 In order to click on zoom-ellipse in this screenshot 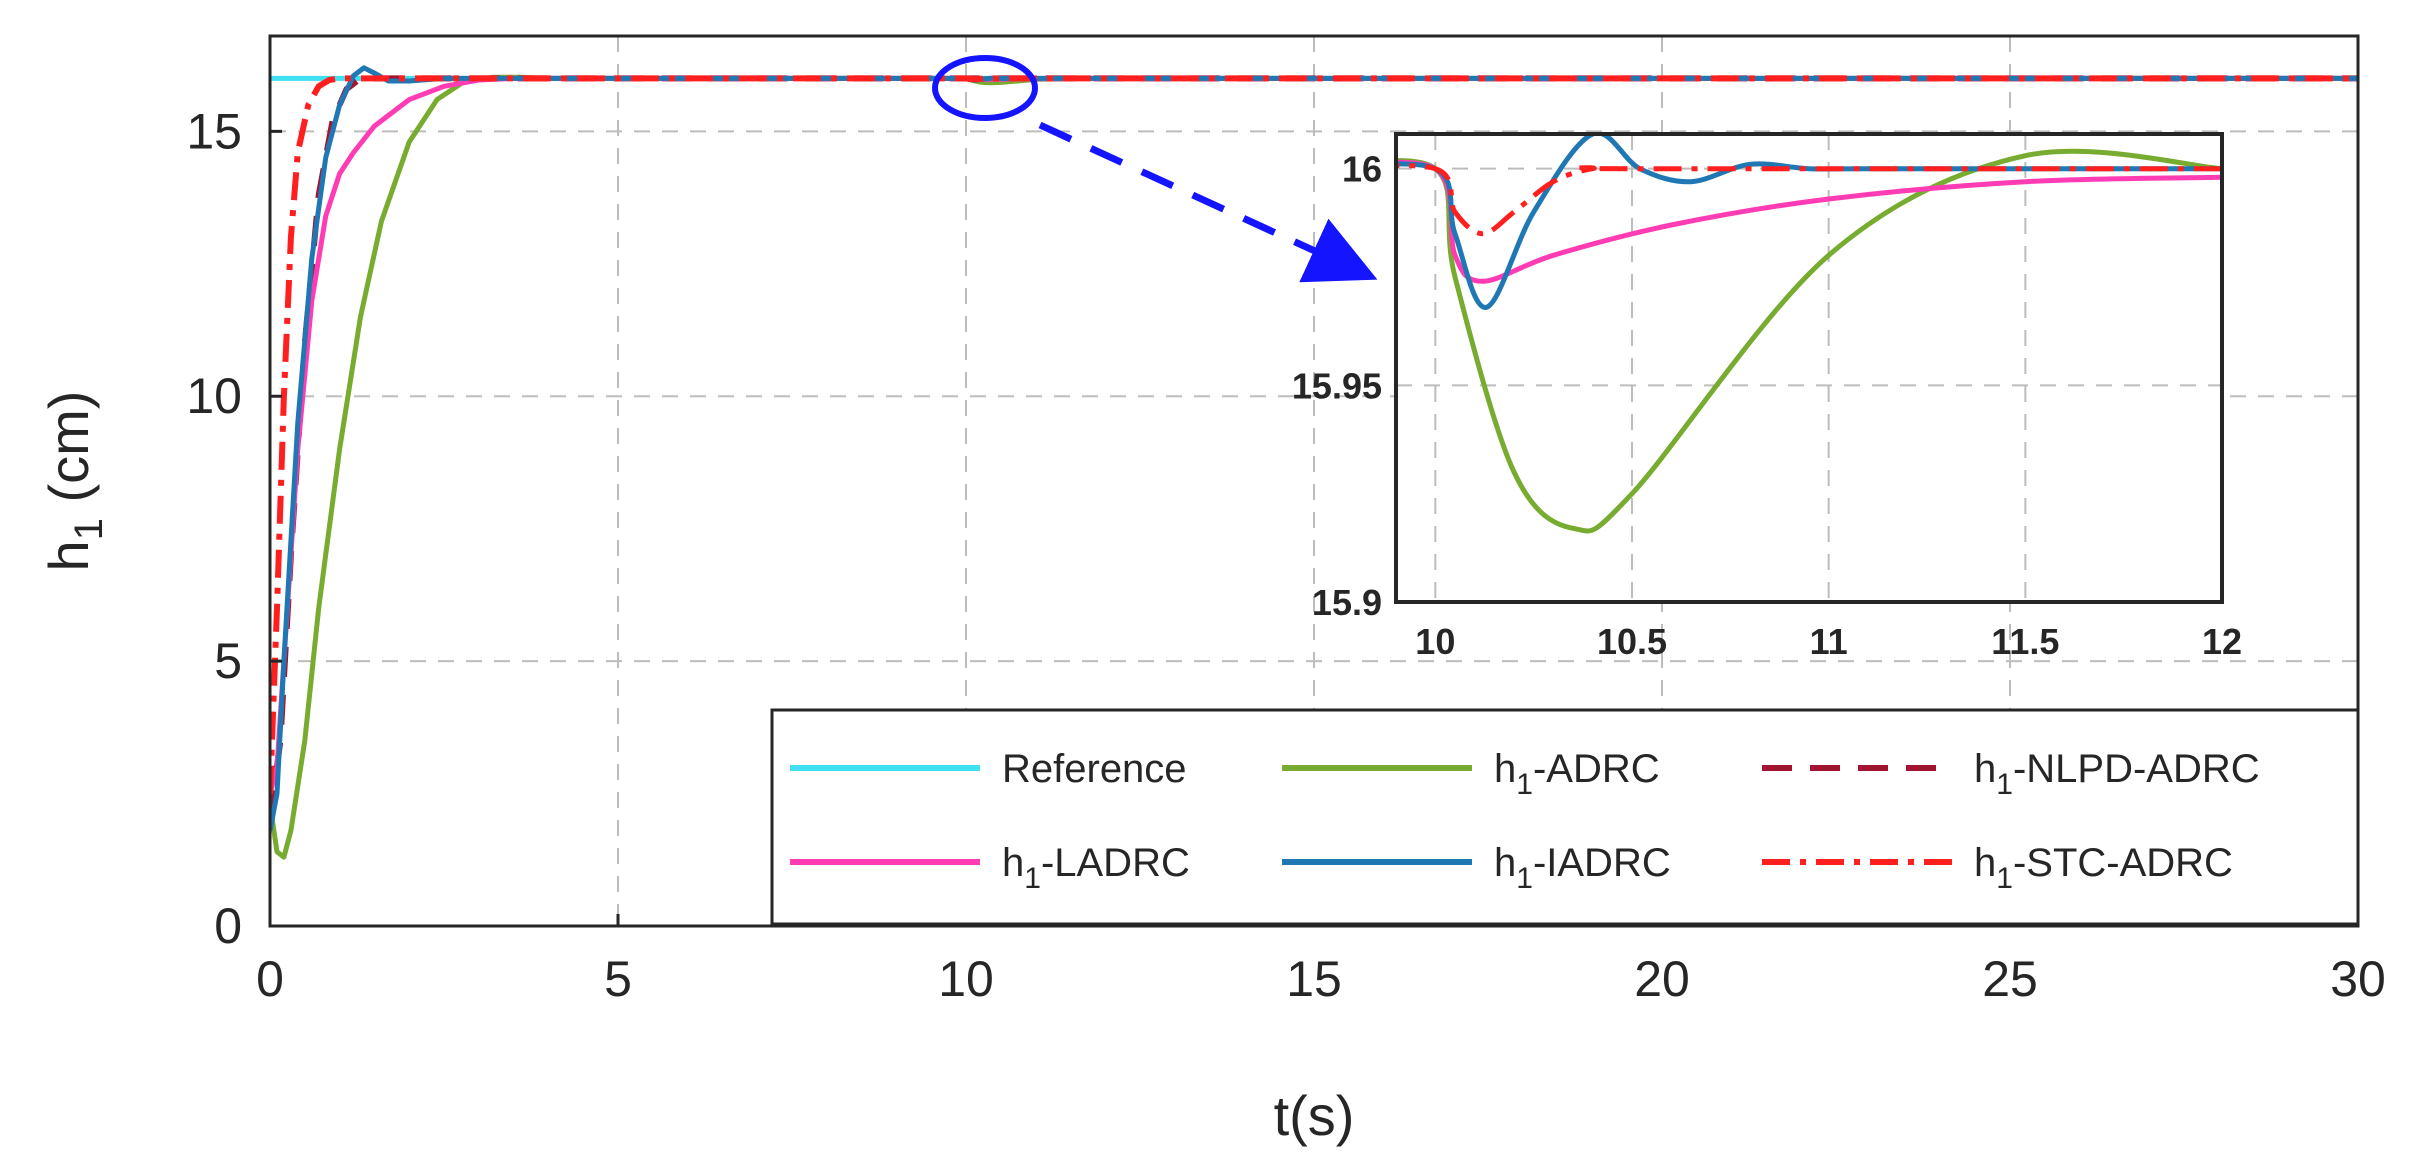, I will do `click(985, 88)`.